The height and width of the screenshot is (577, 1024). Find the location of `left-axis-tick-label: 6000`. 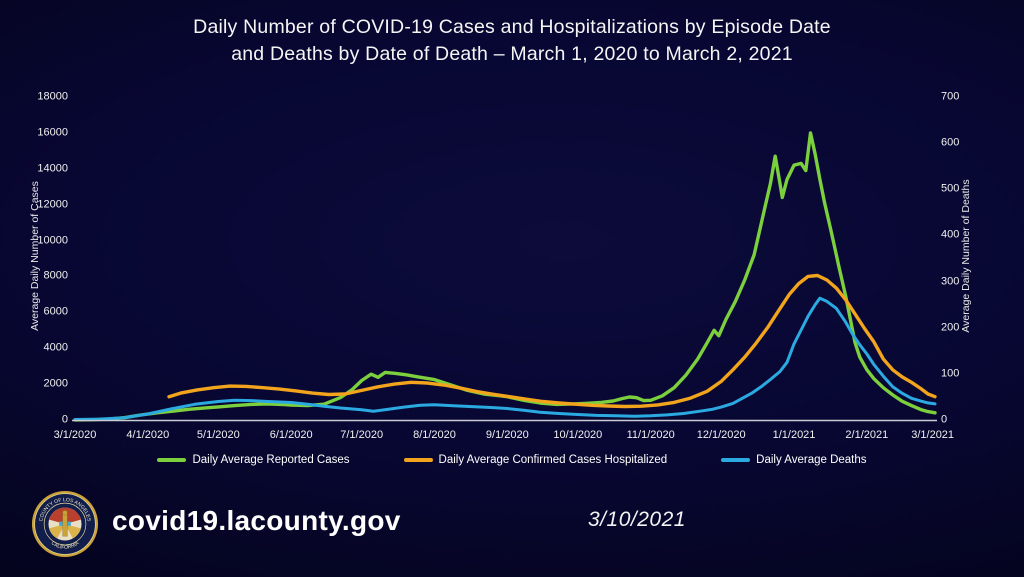

left-axis-tick-label: 6000 is located at coordinates (55, 311).